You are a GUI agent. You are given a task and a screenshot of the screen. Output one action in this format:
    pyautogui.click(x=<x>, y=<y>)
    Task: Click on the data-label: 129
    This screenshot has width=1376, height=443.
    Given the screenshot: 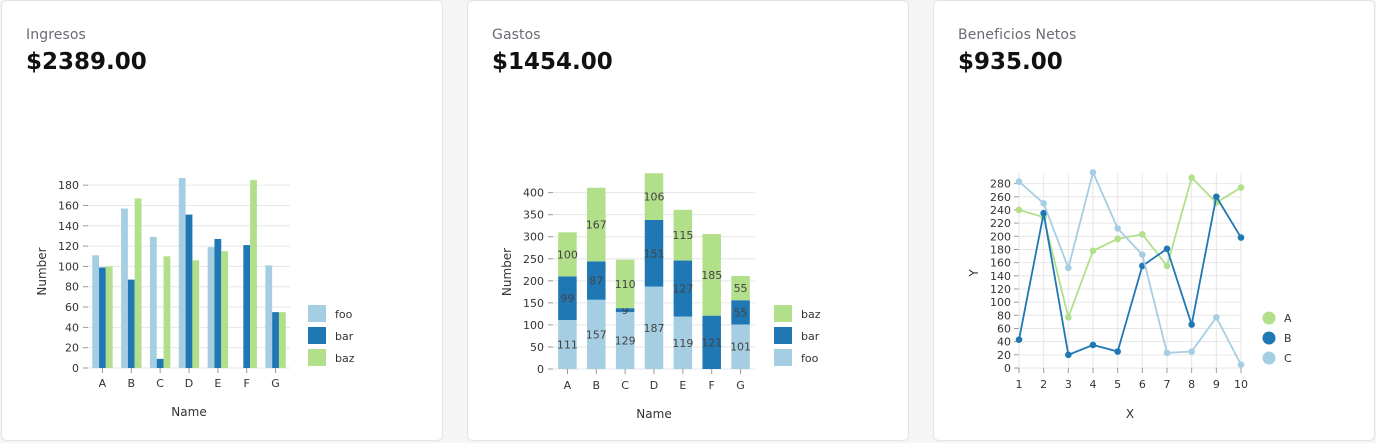 What is the action you would take?
    pyautogui.click(x=625, y=341)
    